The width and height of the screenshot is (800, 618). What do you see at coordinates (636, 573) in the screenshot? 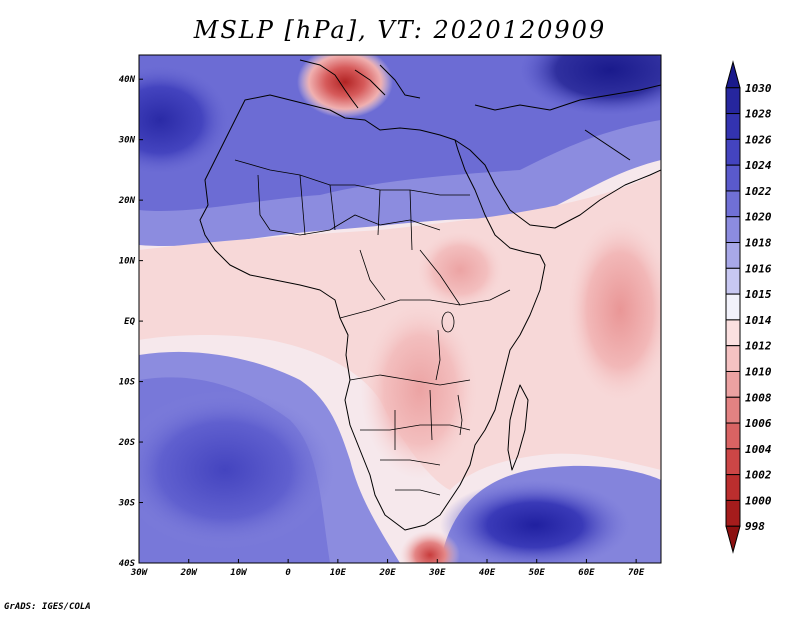
I see `x-tick-label: 70E` at bounding box center [636, 573].